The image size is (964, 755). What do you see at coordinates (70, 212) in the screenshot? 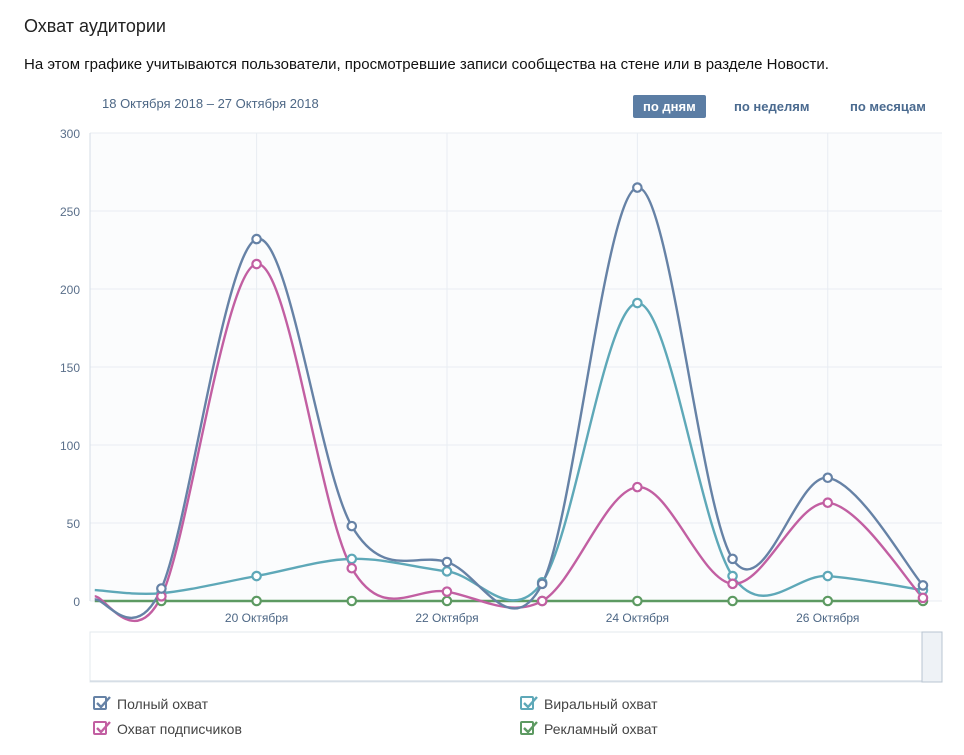
I see `y-tick-label: 250` at bounding box center [70, 212].